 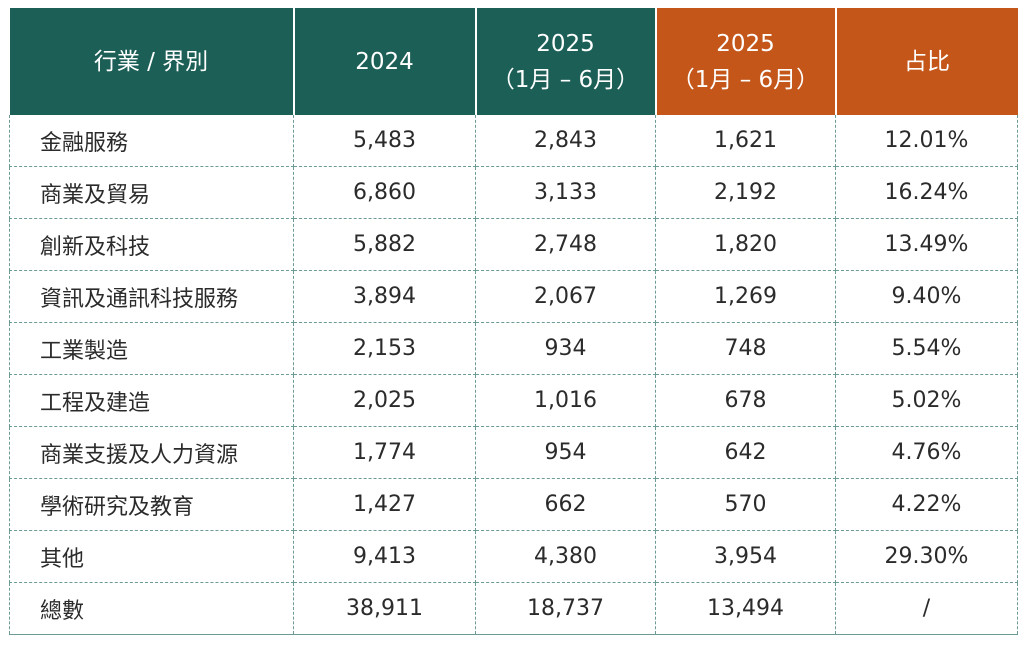 What do you see at coordinates (384, 244) in the screenshot?
I see `cell-2024: 5,882` at bounding box center [384, 244].